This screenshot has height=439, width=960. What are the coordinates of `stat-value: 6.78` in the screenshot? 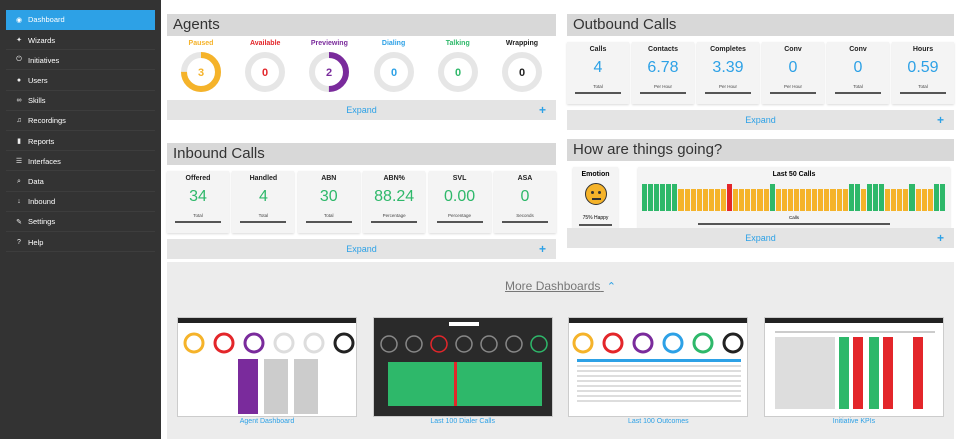 It's located at (663, 67).